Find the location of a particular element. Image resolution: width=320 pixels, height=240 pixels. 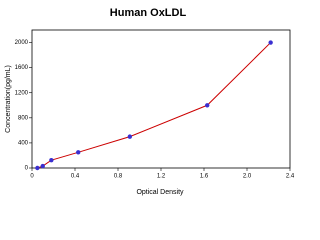

x-tick-label: 2.0 is located at coordinates (247, 177).